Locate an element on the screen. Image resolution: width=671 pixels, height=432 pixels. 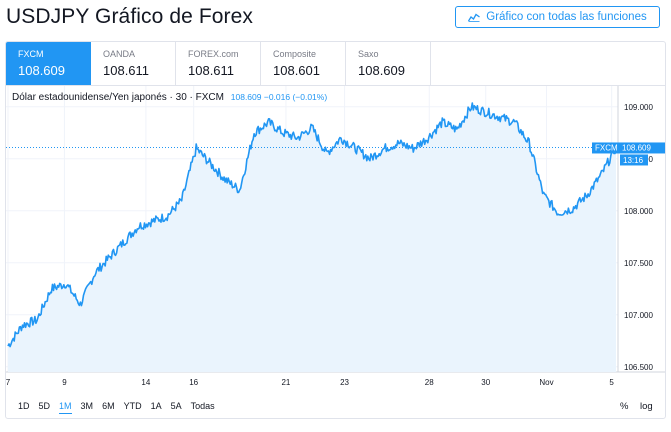
price-label-value: 108.609 is located at coordinates (636, 147).